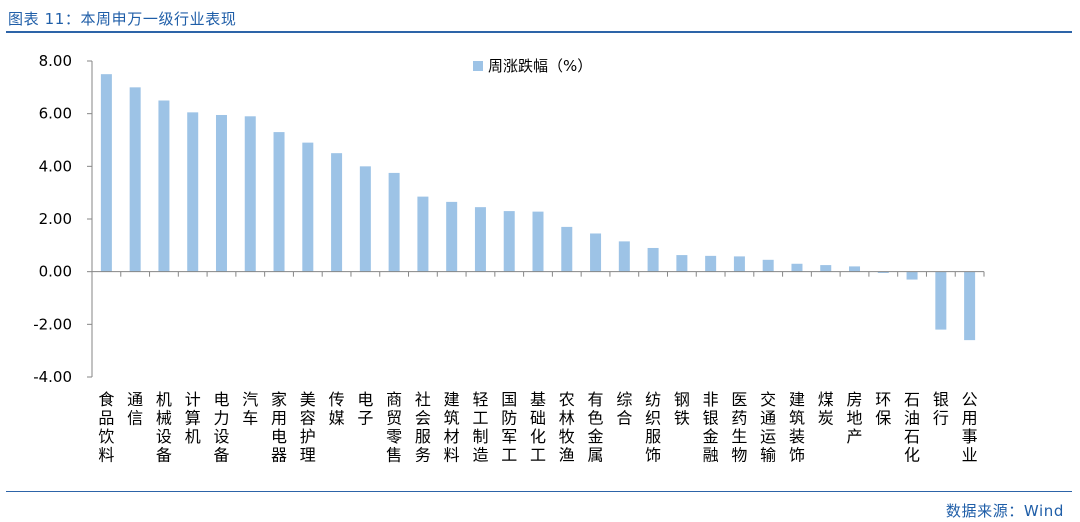  I want to click on bottom-divider, so click(539, 491).